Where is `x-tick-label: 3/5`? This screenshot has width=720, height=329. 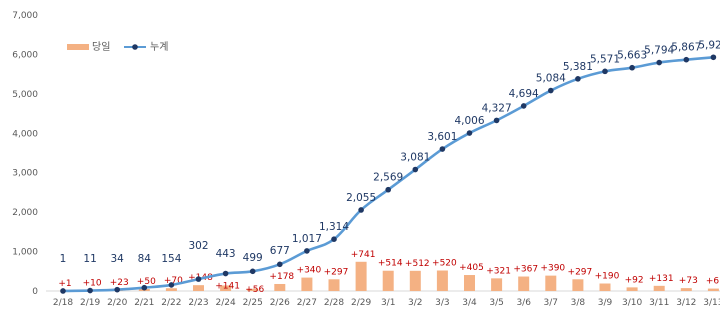
x-tick-label: 3/5 is located at coordinates (496, 303).